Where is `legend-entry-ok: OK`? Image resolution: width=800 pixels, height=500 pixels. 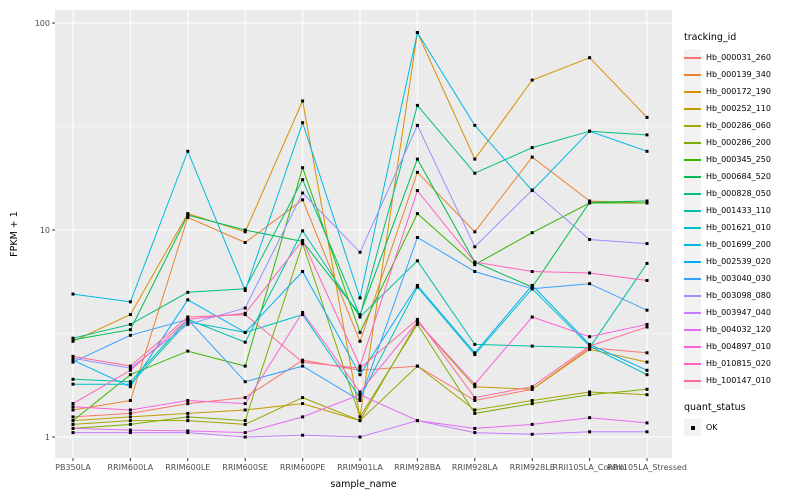
legend-entry-ok: OK is located at coordinates (741, 427).